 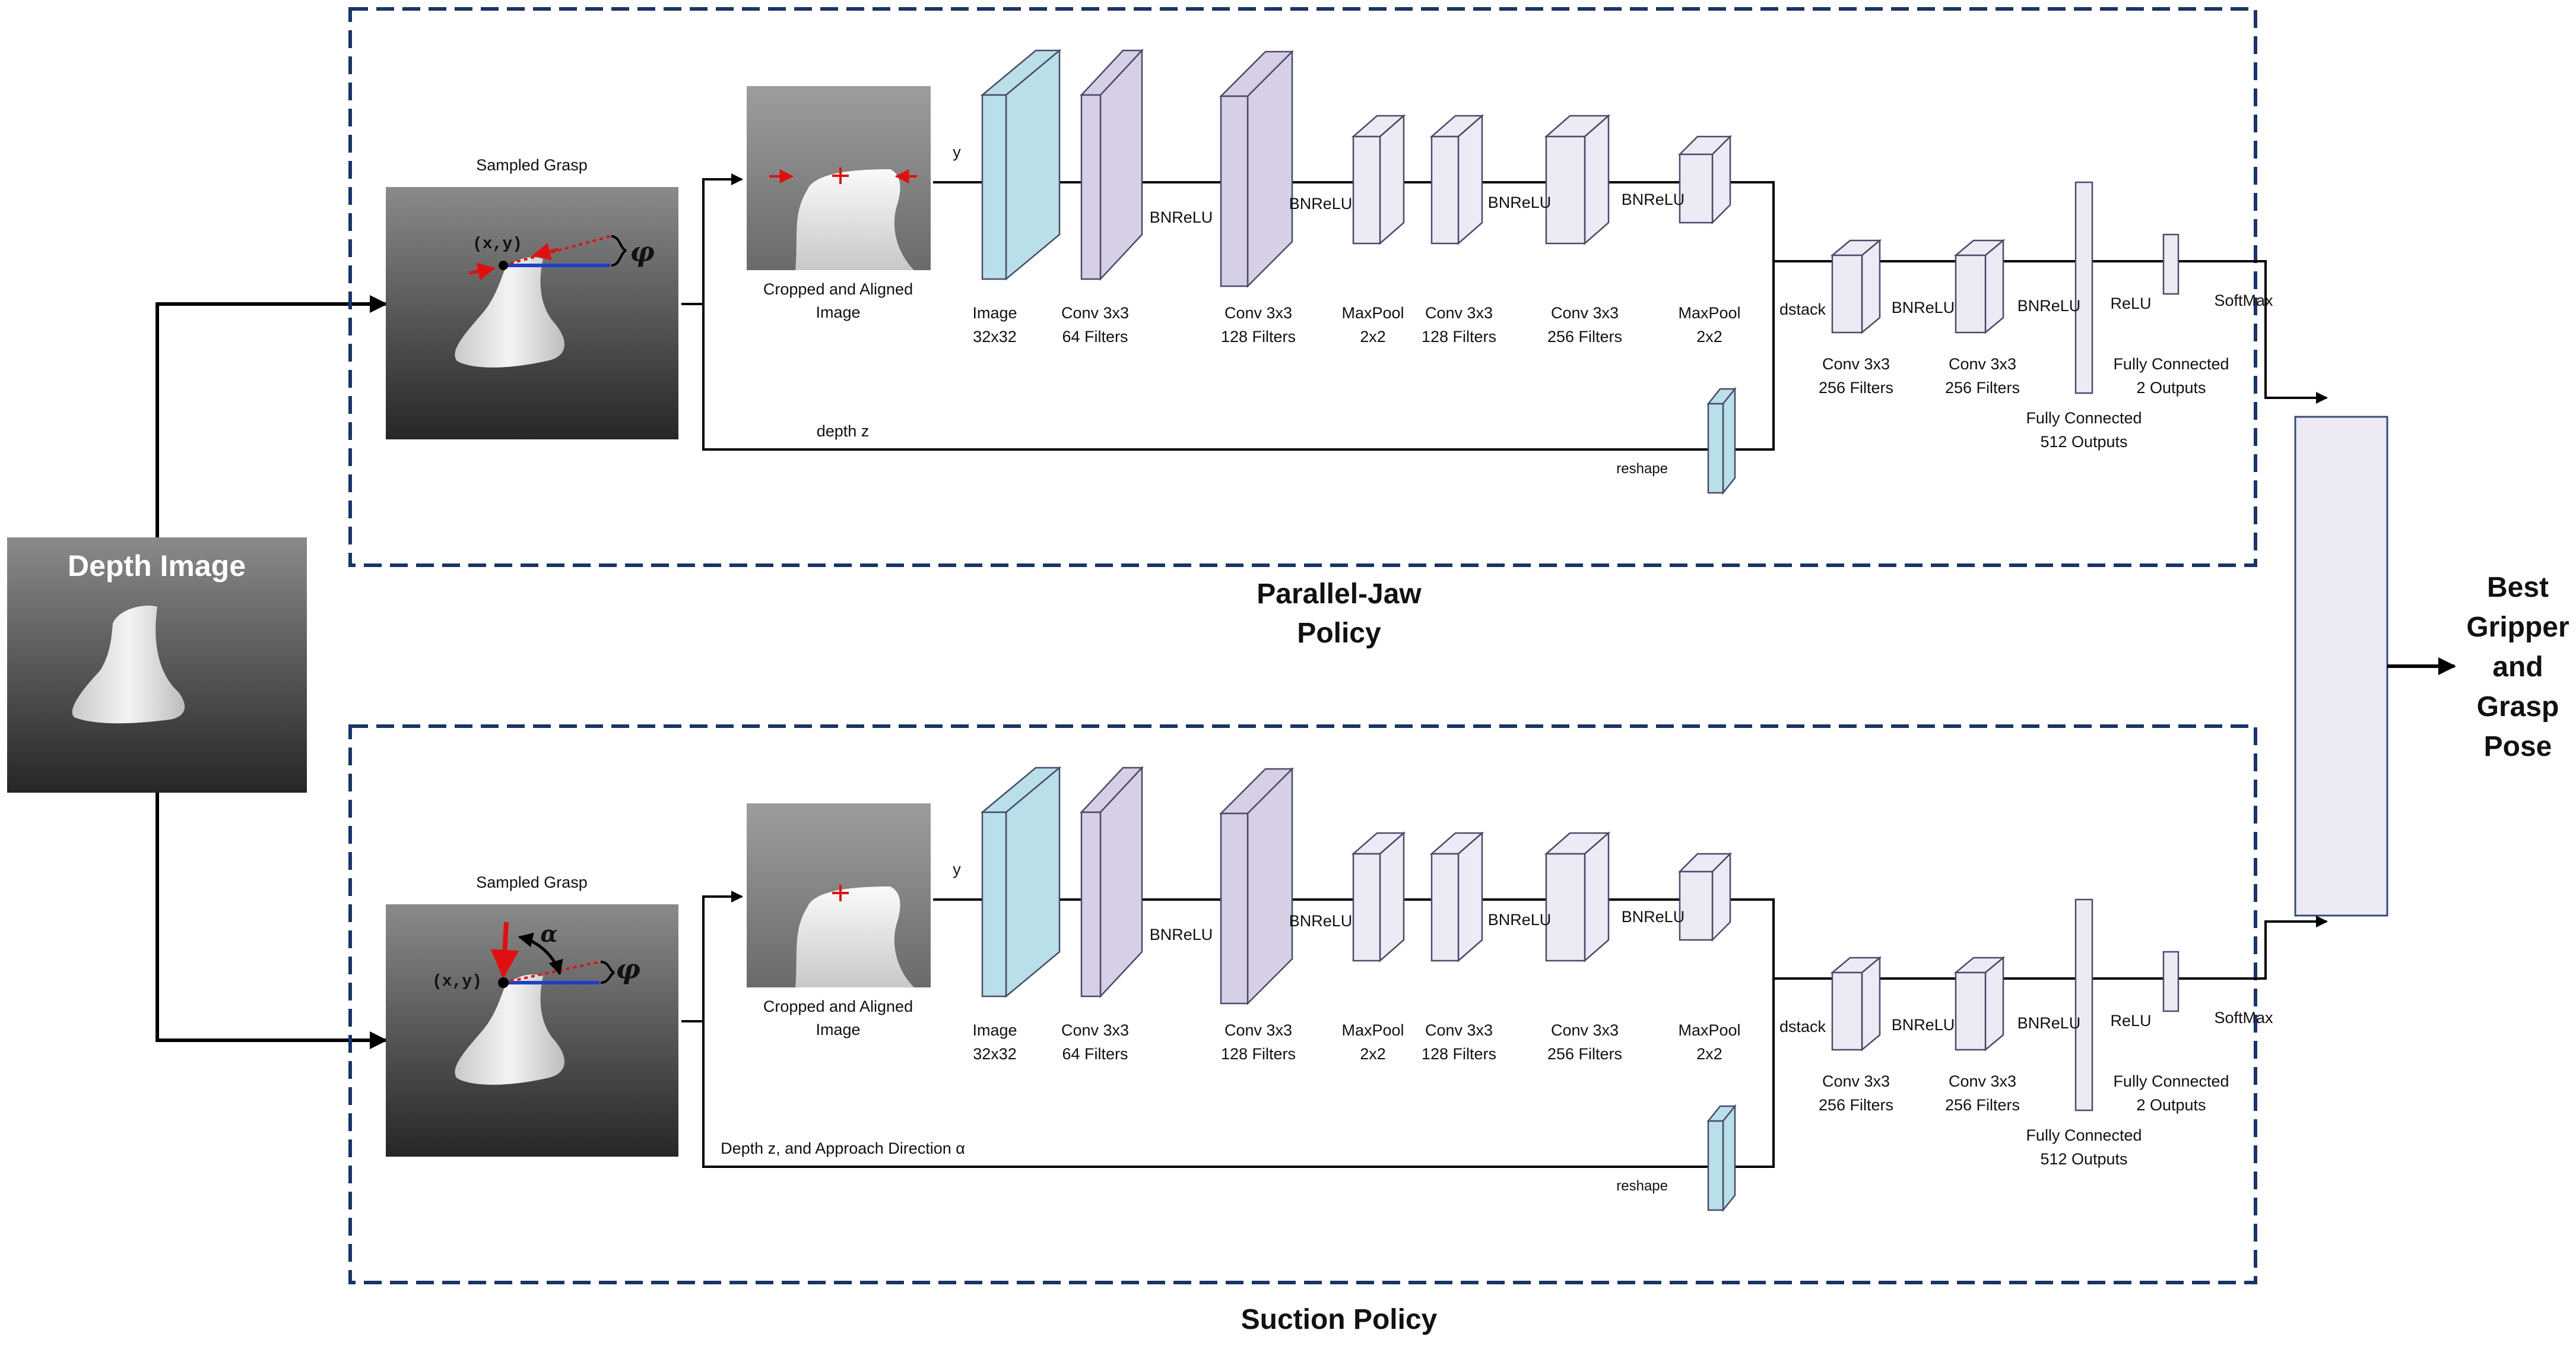 I want to click on approach-arrow-icon, so click(x=504, y=950).